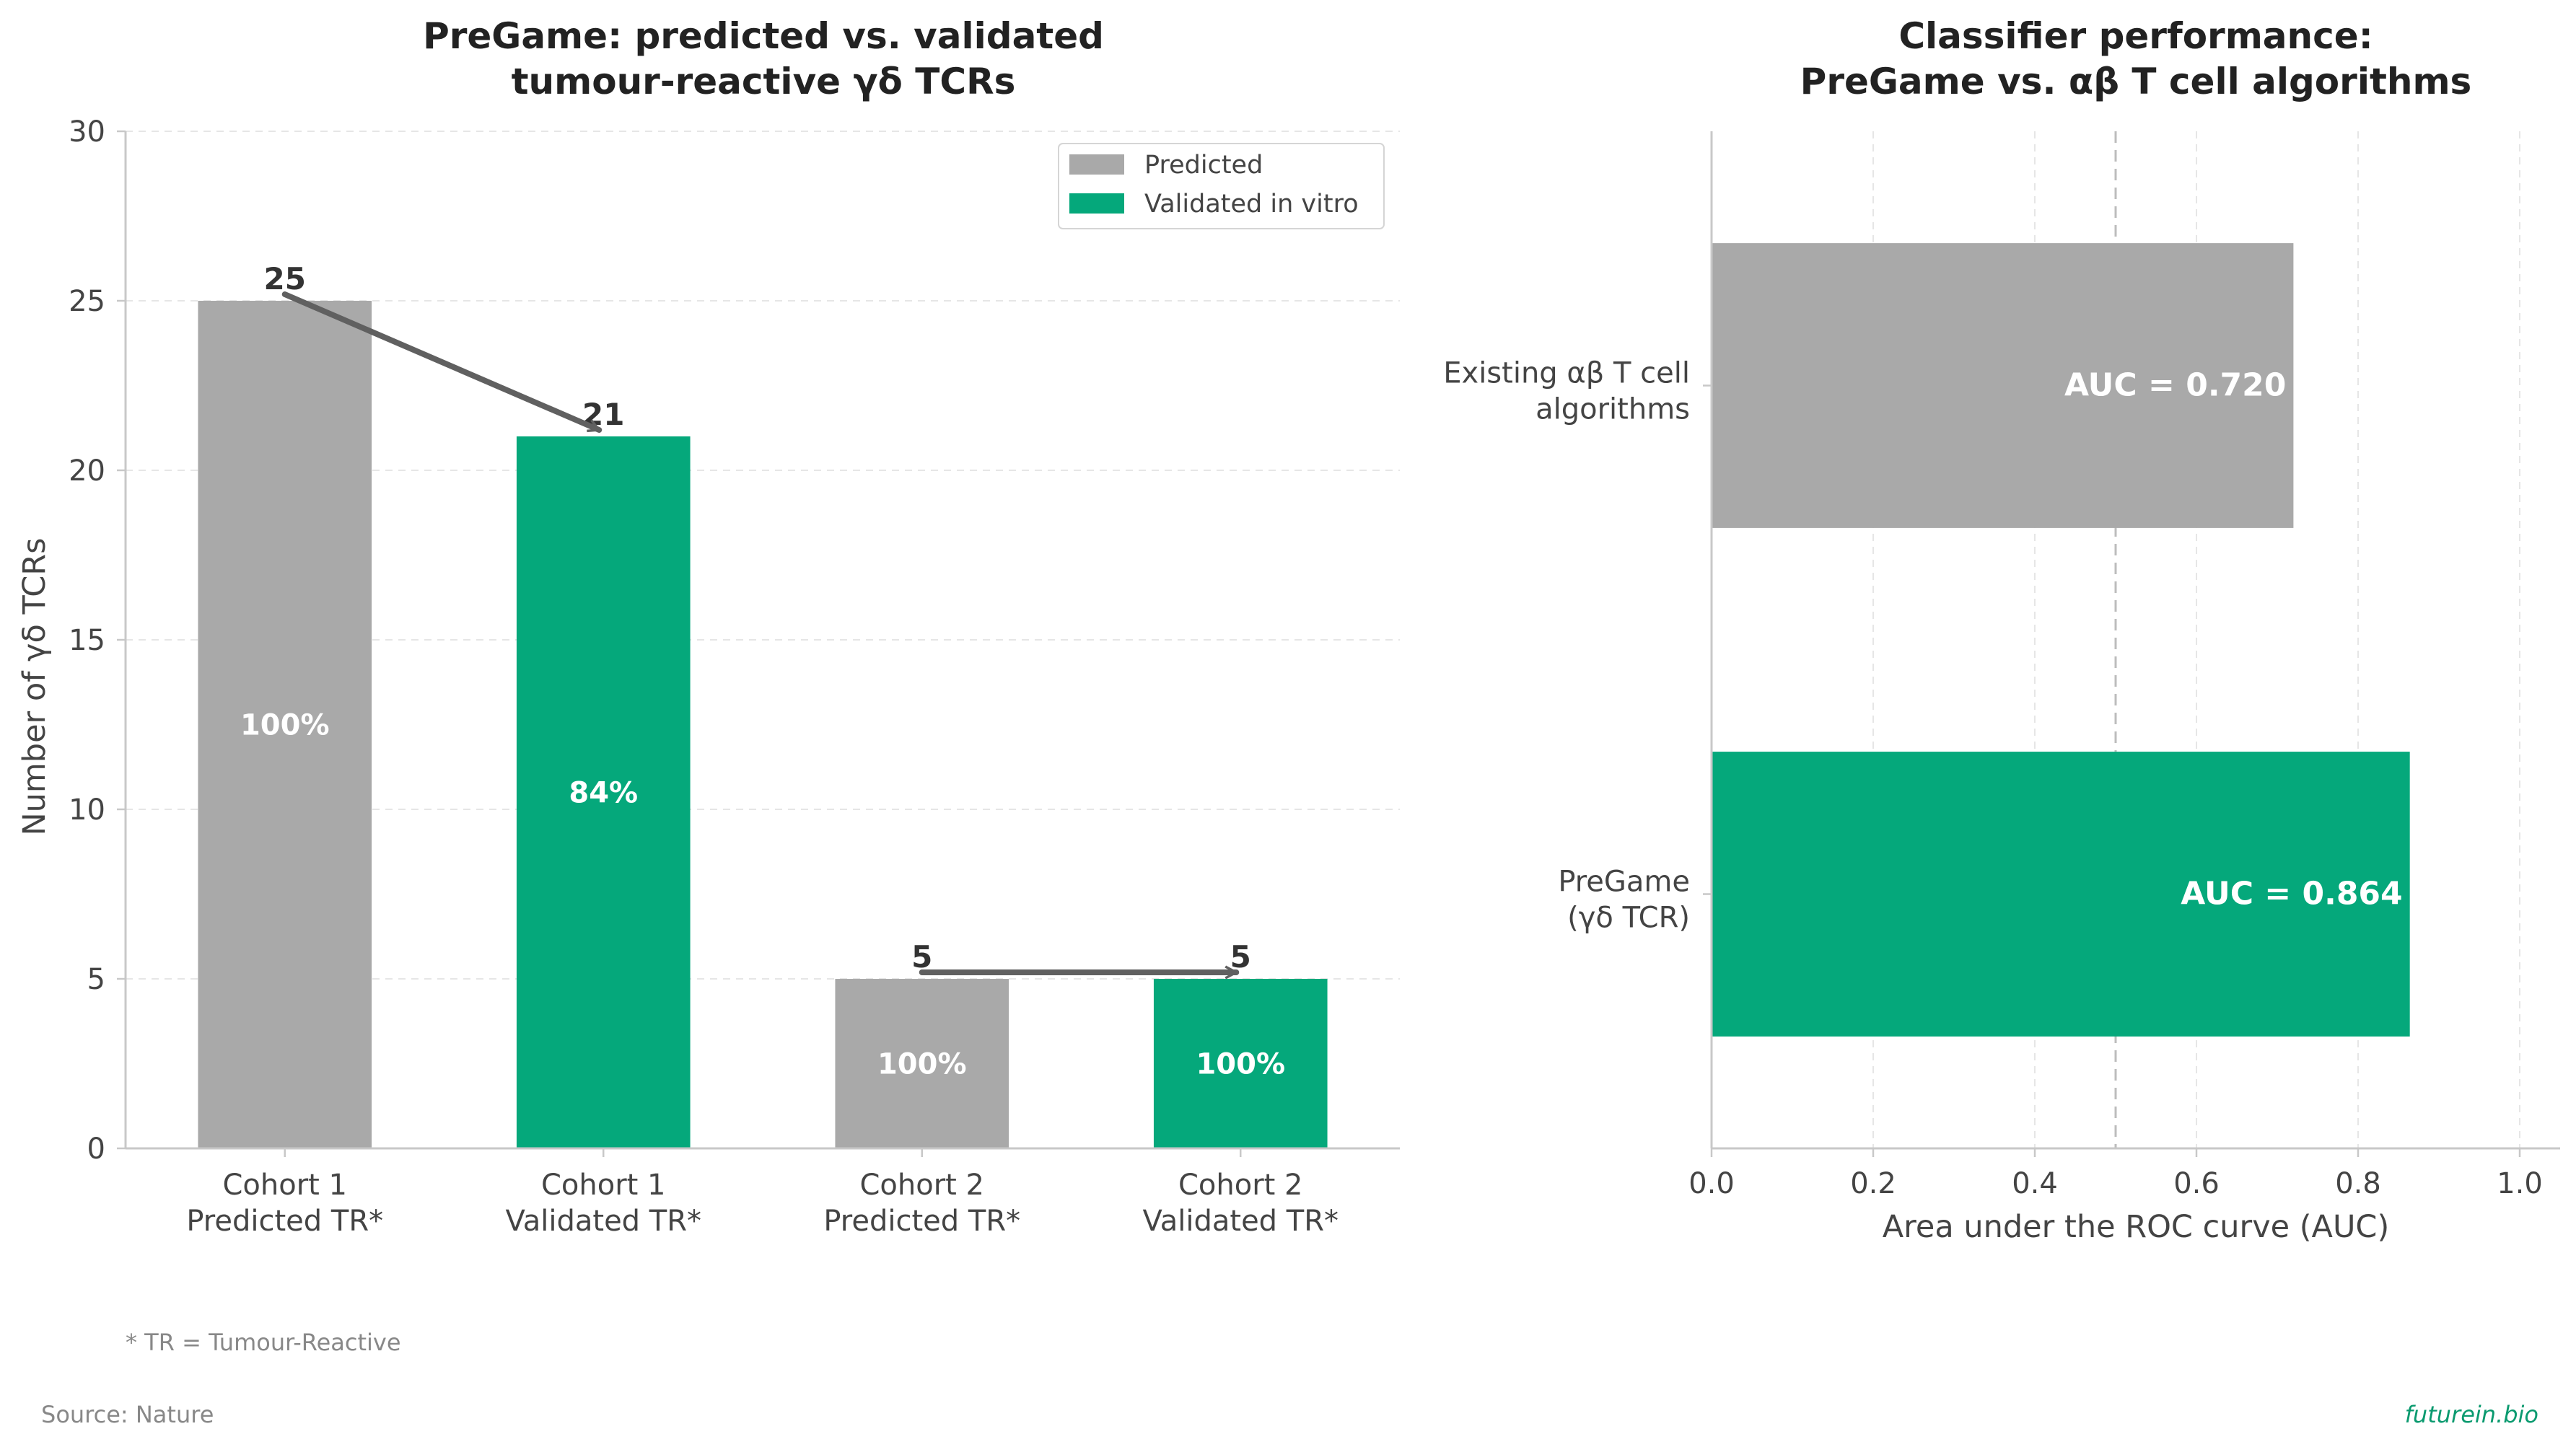 The image size is (2576, 1447). What do you see at coordinates (1096, 203) in the screenshot?
I see `legend-swatch-validated` at bounding box center [1096, 203].